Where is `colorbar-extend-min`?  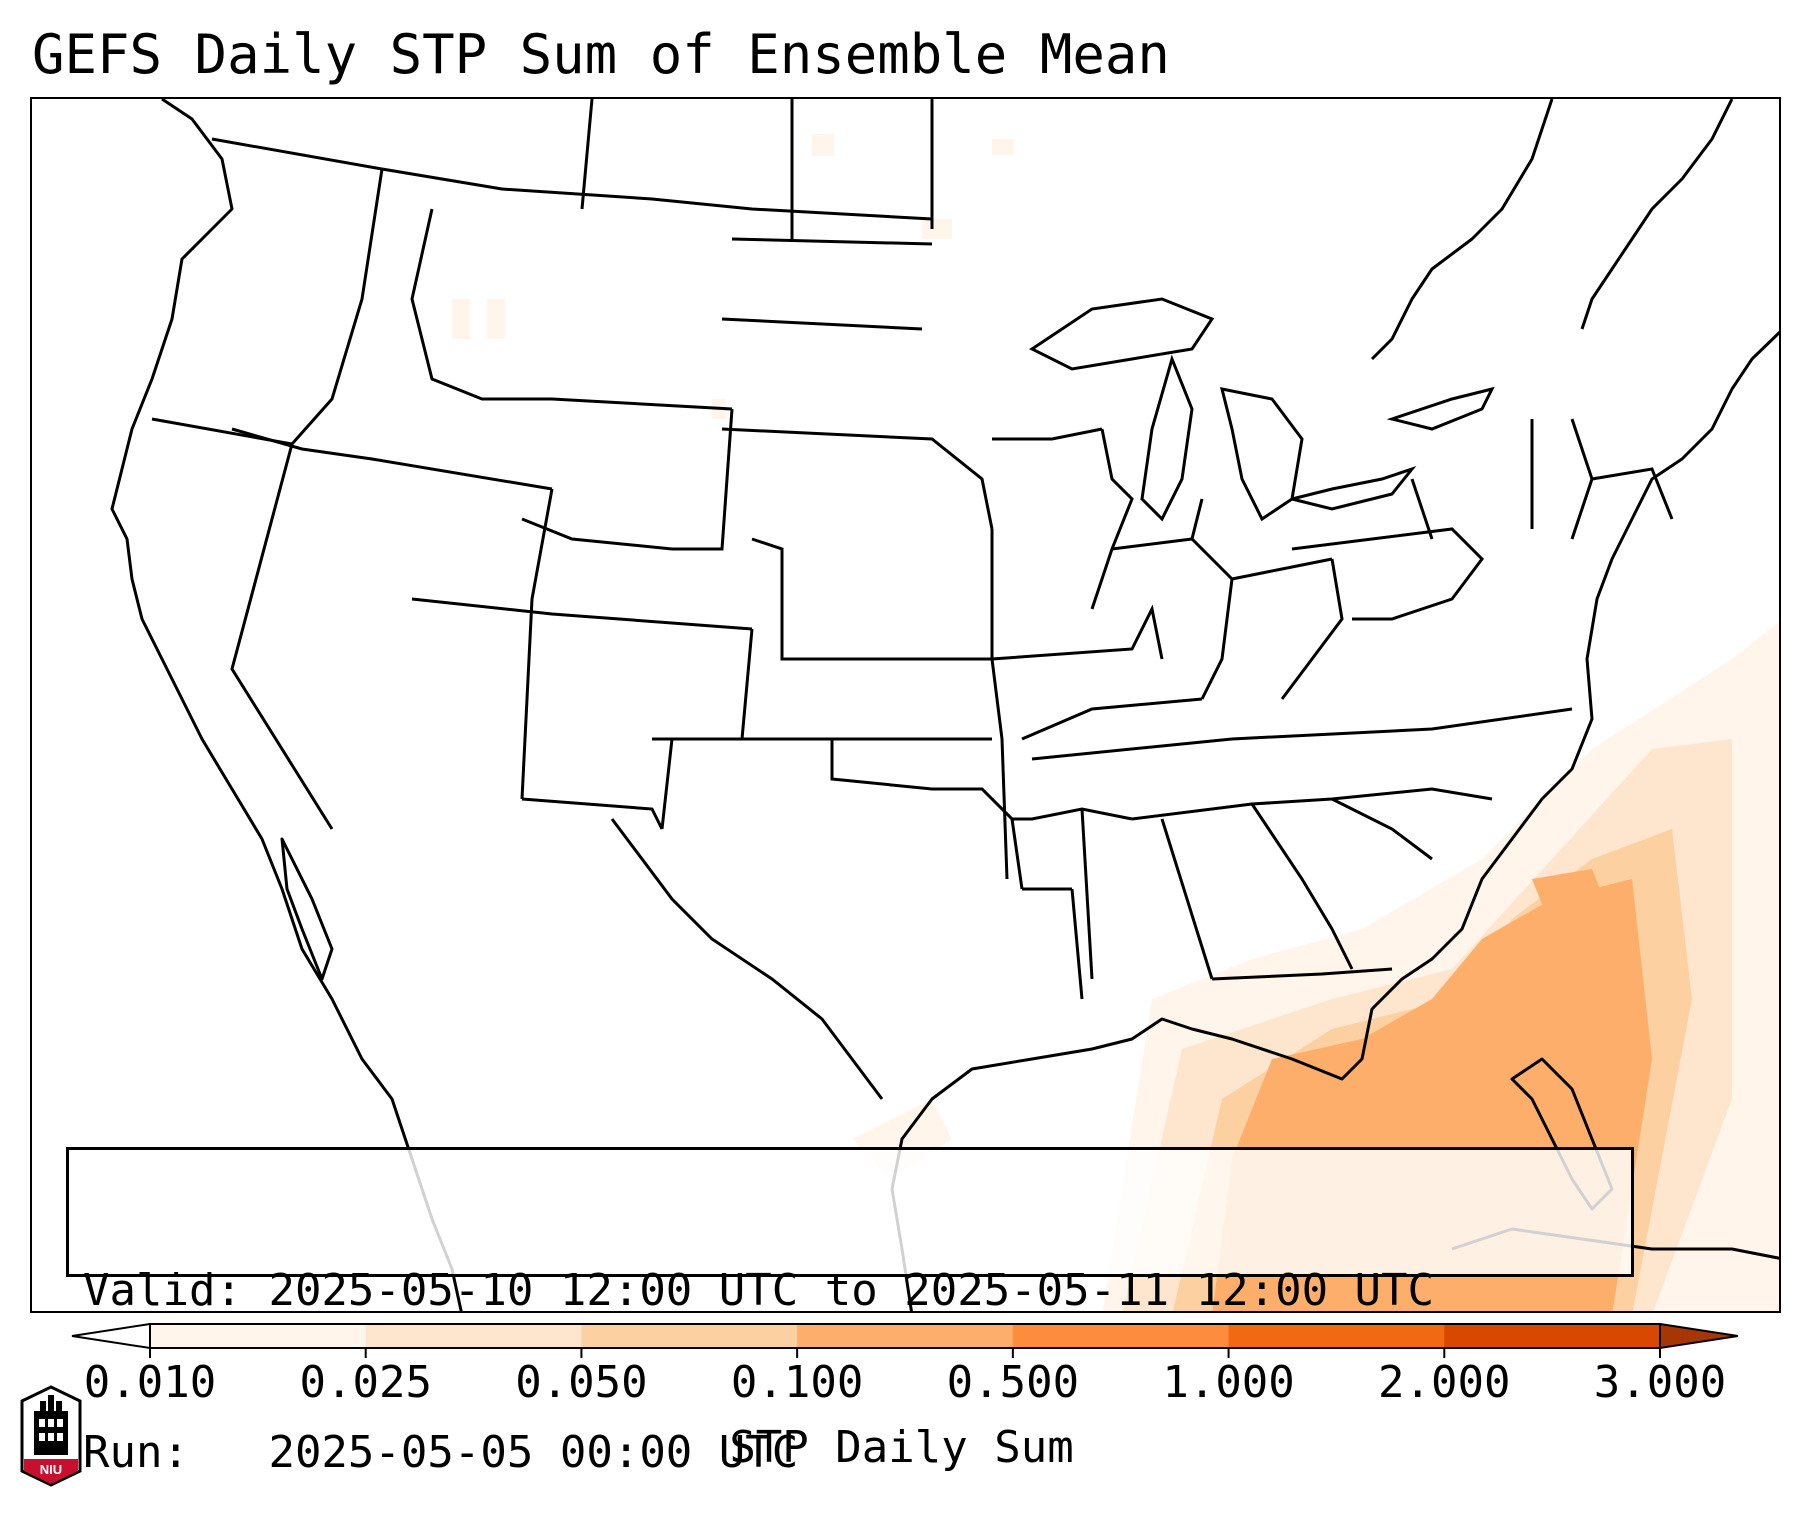
colorbar-extend-min is located at coordinates (111, 1336).